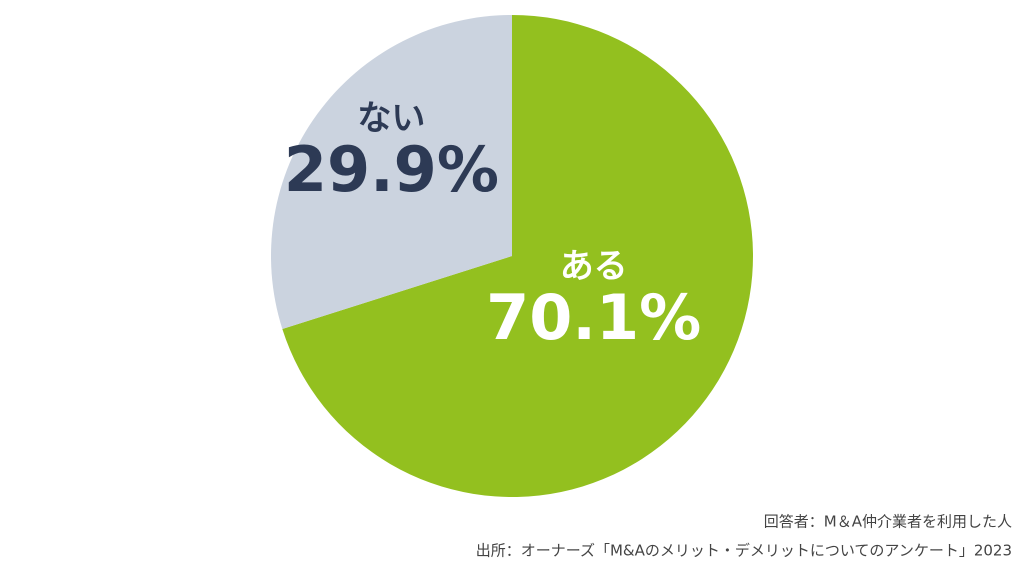  Describe the element at coordinates (391, 118) in the screenshot. I see `slice-category: ない` at that location.